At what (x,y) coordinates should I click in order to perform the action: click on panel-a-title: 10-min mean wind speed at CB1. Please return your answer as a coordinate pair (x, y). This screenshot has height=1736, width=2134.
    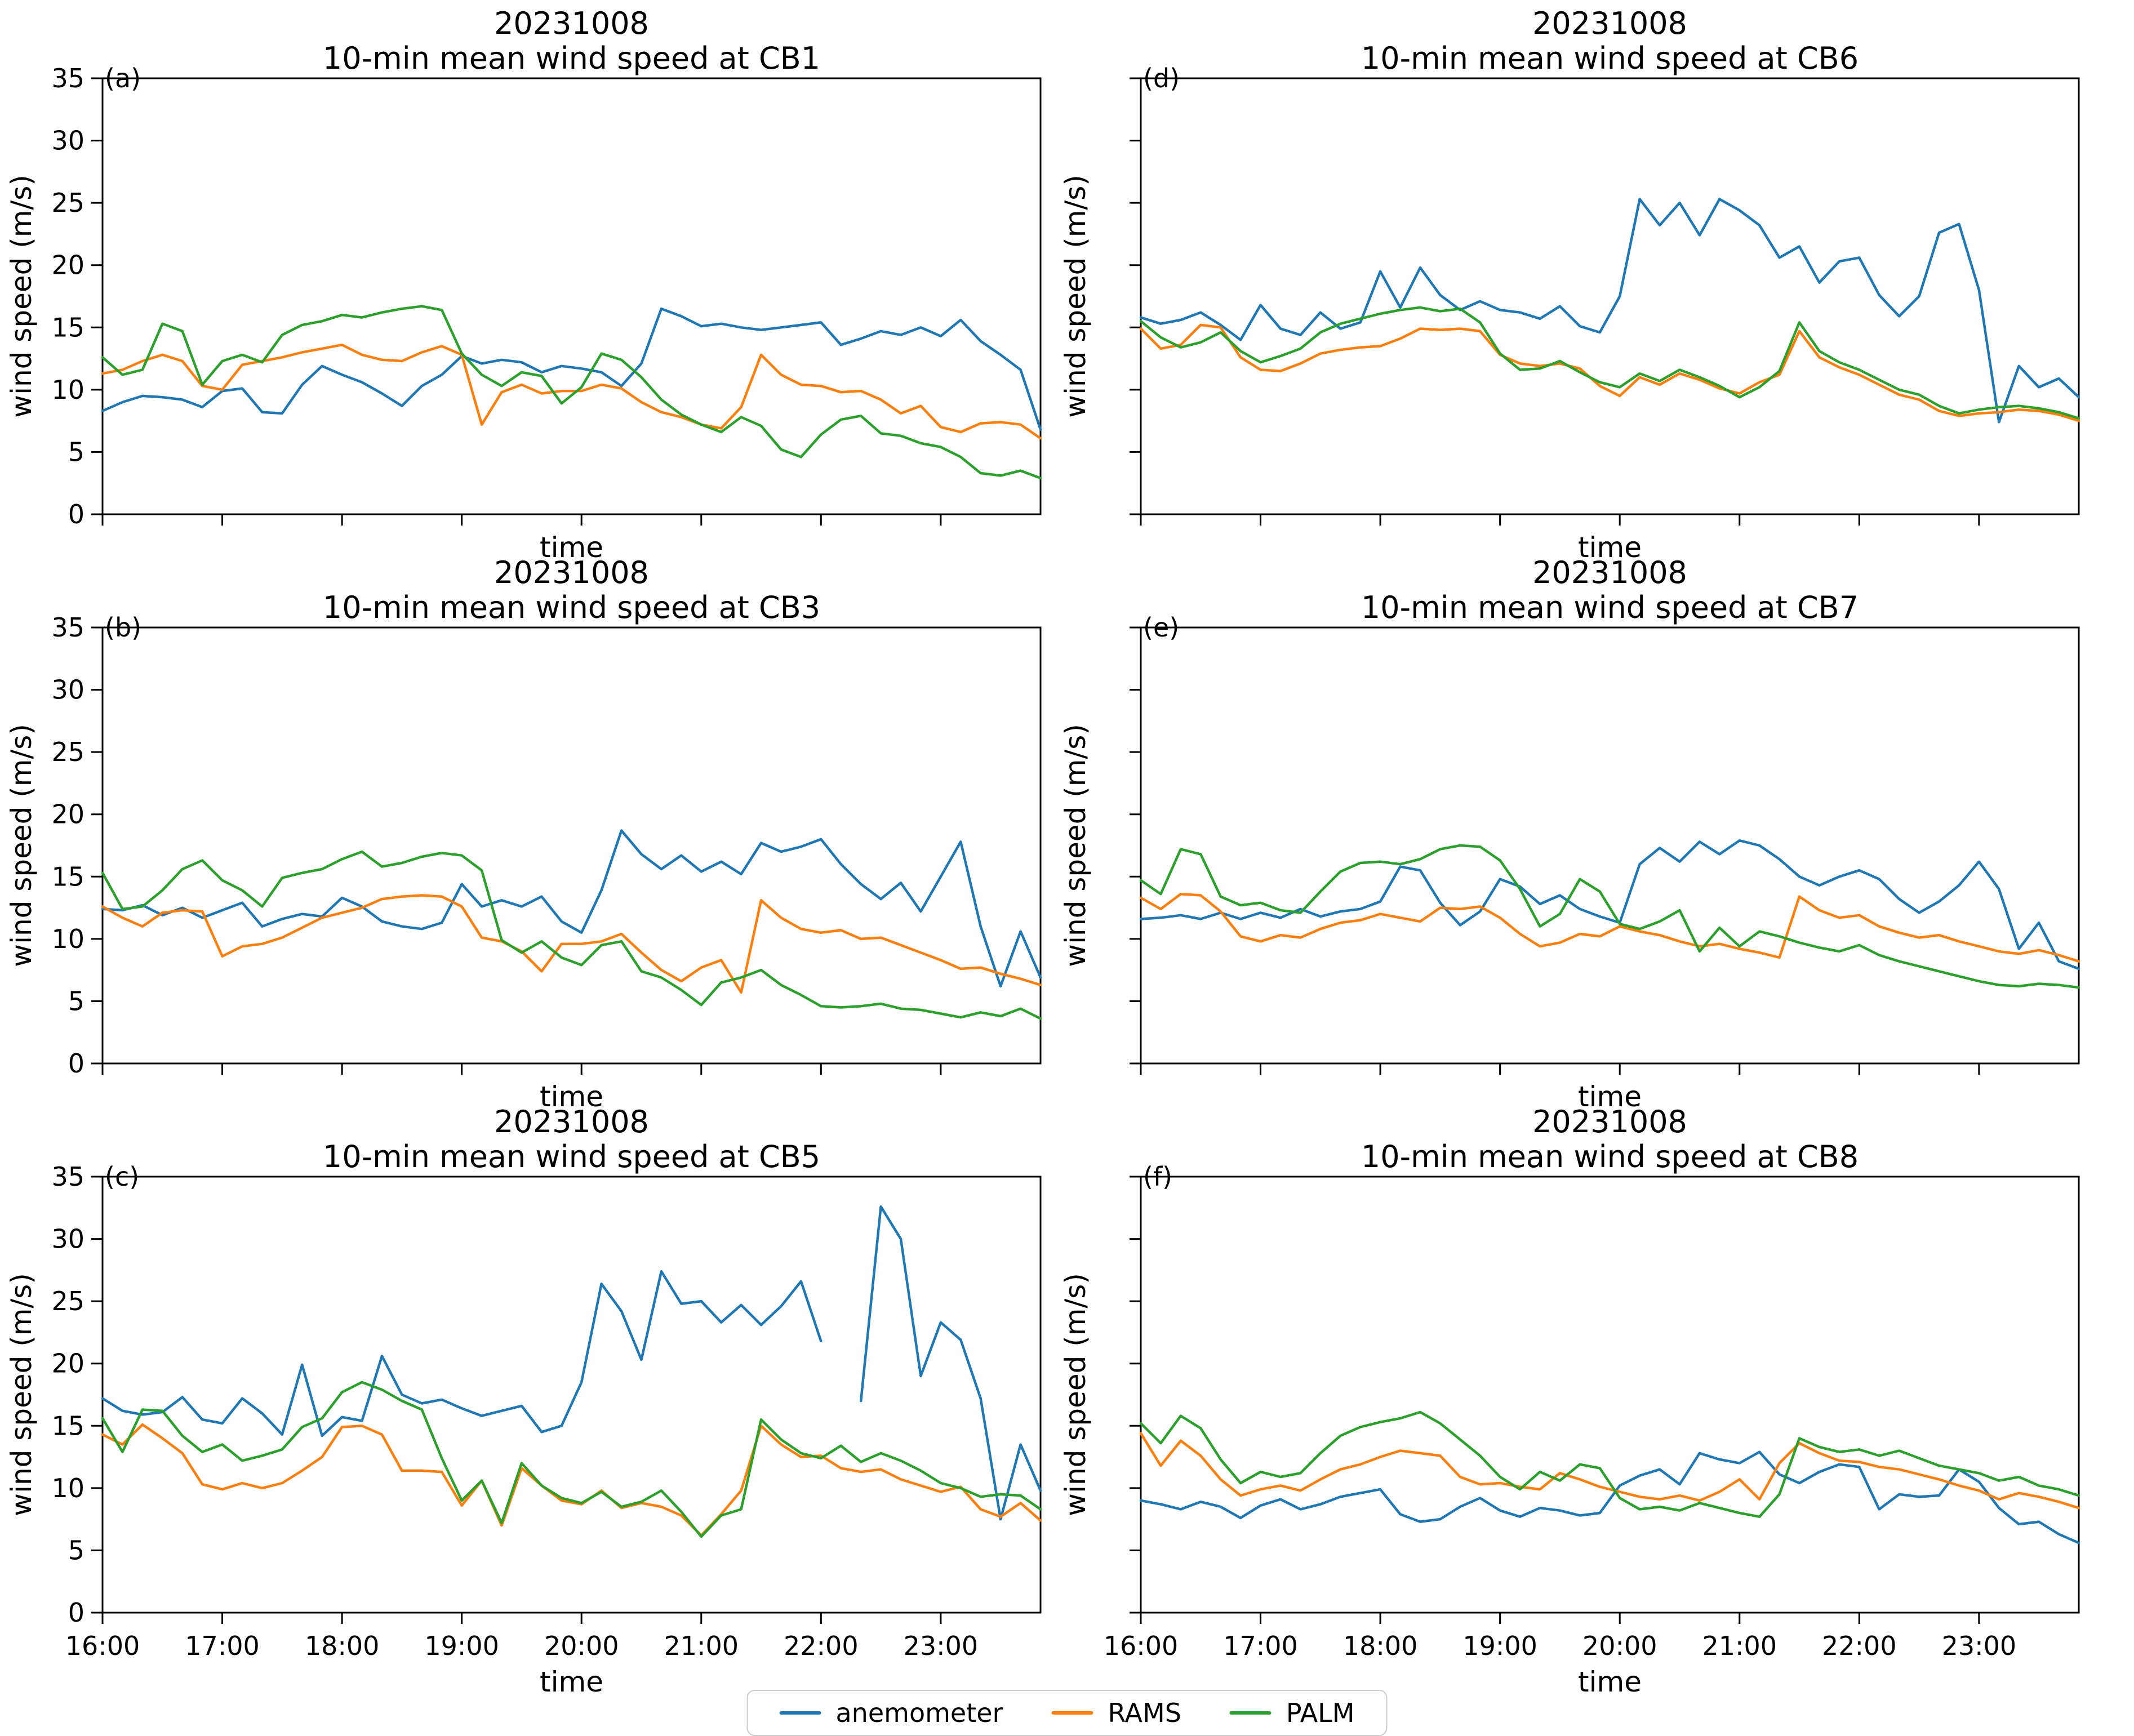
    Looking at the image, I should click on (571, 58).